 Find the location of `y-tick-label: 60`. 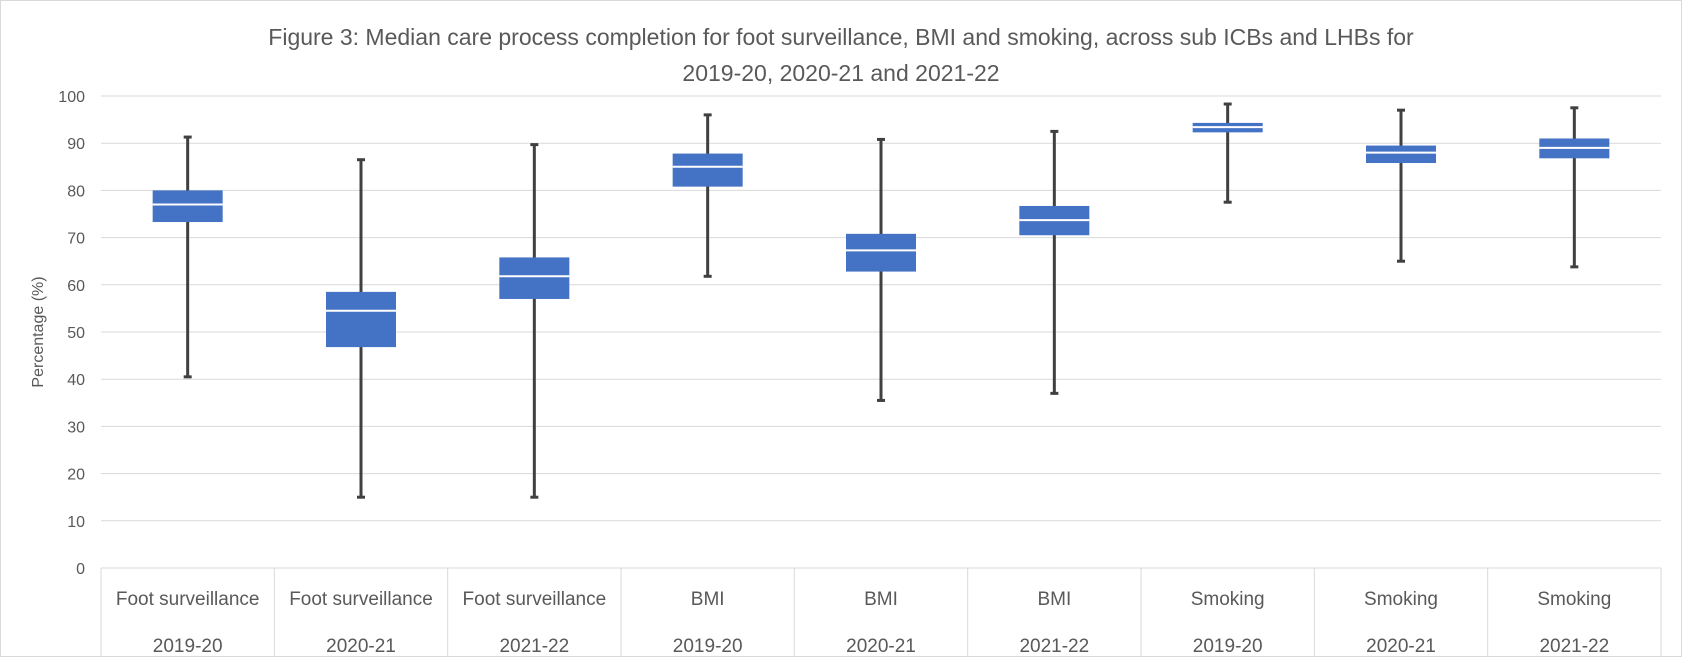

y-tick-label: 60 is located at coordinates (76, 286).